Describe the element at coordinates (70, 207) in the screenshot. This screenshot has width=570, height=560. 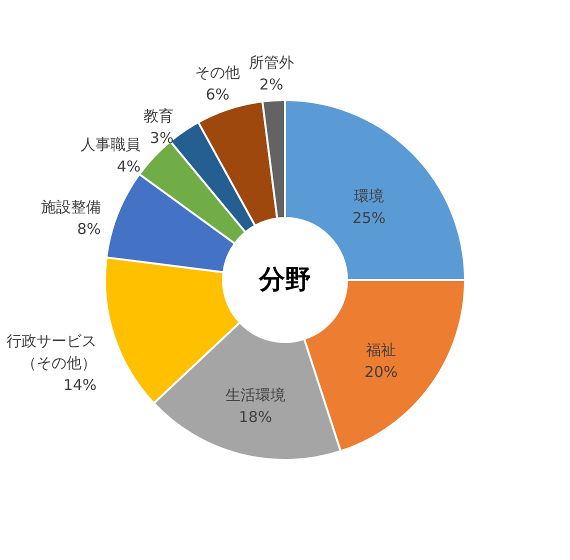
I see `slice-label: 施設整備` at that location.